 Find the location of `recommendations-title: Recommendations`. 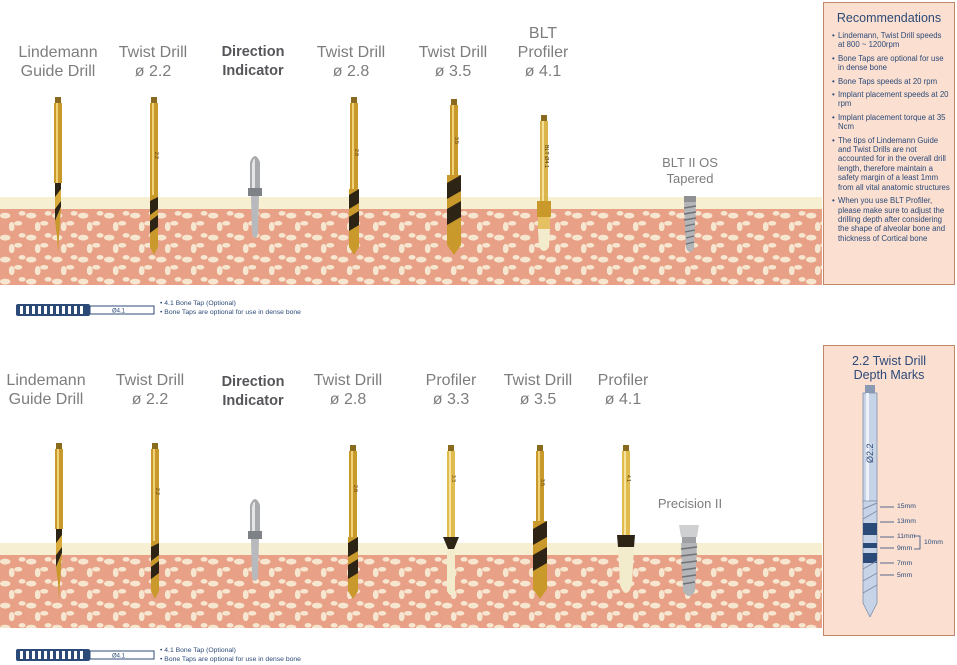

recommendations-title: Recommendations is located at coordinates (889, 18).